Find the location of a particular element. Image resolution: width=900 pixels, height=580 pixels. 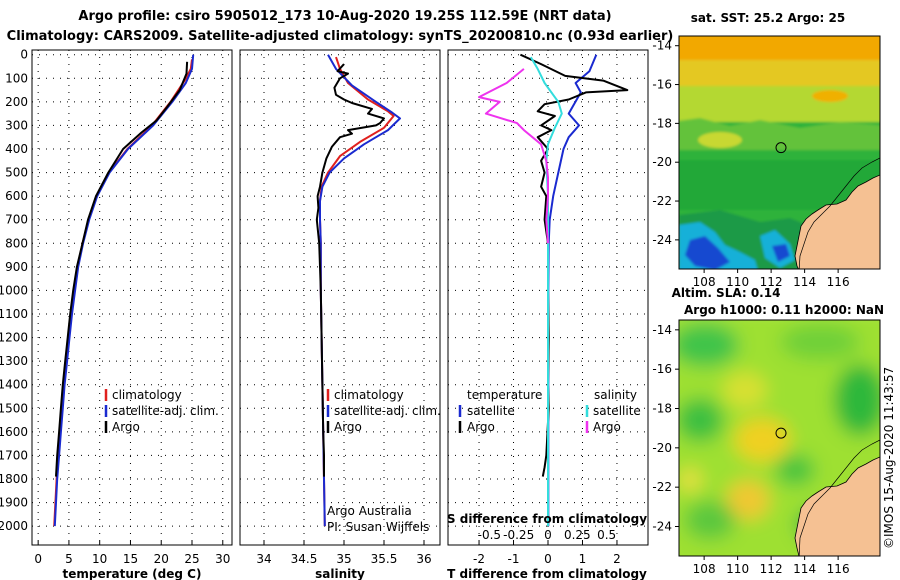

x-tick-label: 30 is located at coordinates (222, 559).